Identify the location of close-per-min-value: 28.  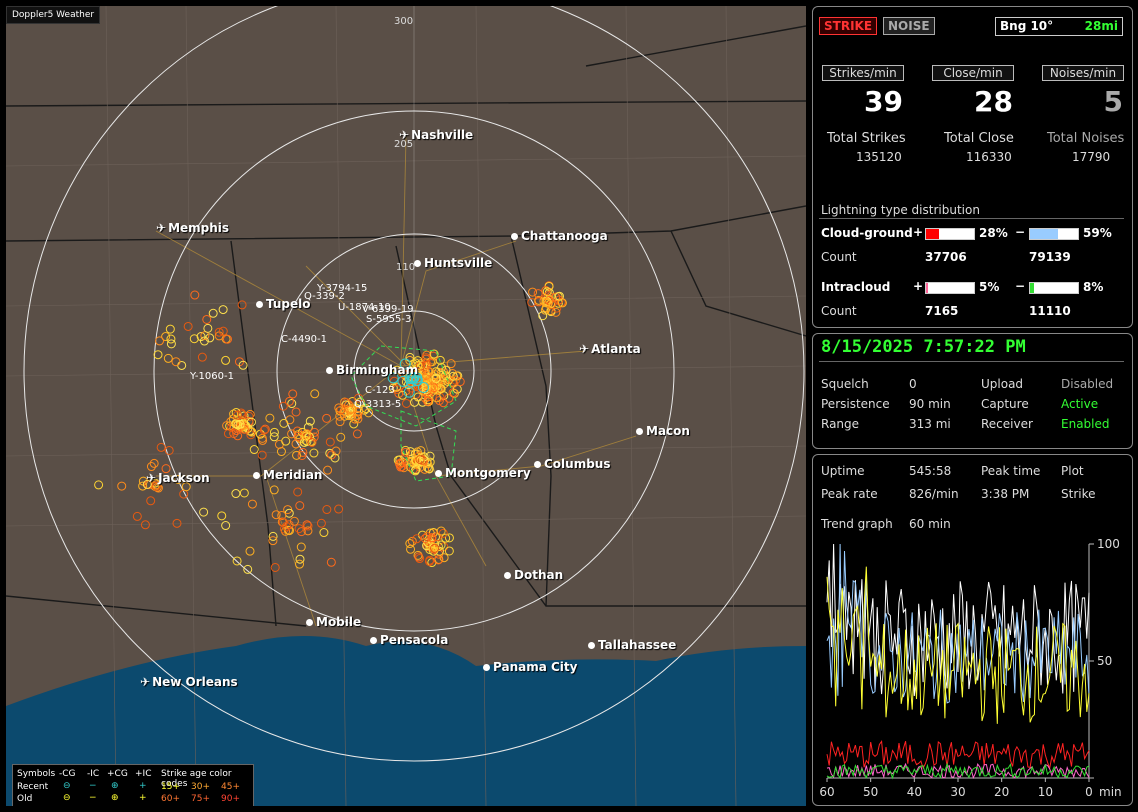
(993, 101).